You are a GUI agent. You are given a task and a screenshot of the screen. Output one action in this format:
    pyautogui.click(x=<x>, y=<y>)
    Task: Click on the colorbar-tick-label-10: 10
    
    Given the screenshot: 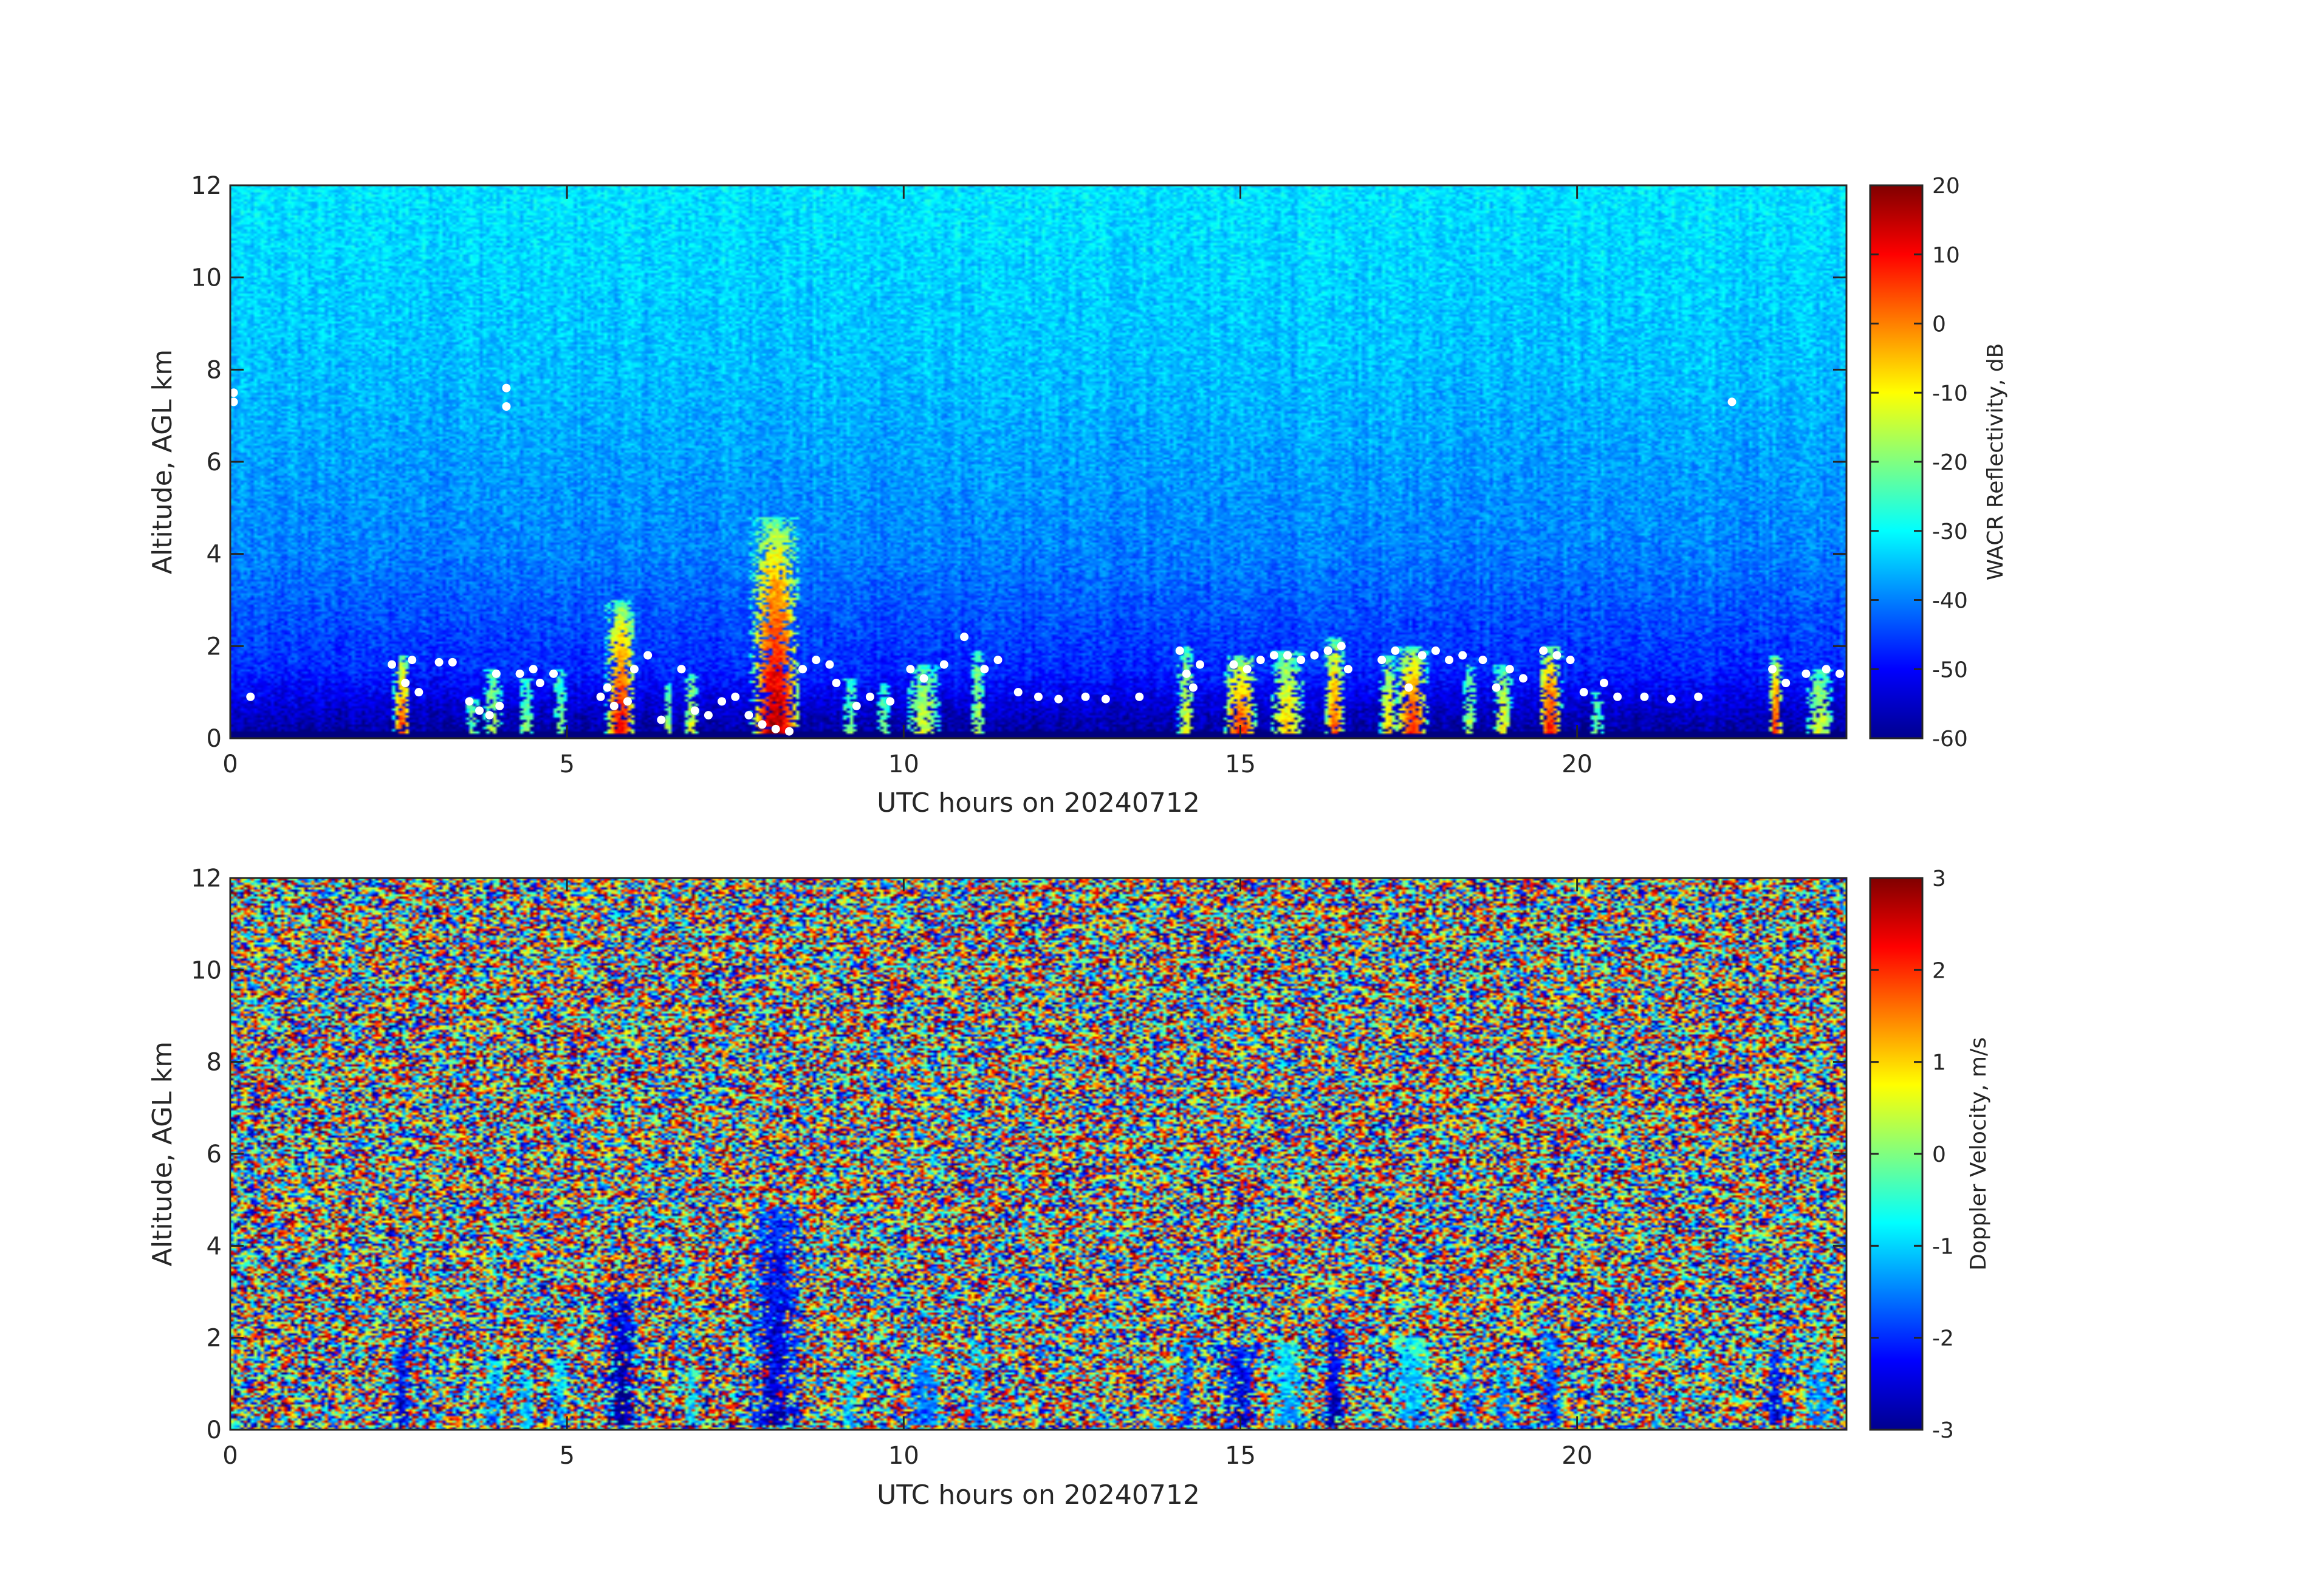 What is the action you would take?
    pyautogui.click(x=1946, y=255)
    